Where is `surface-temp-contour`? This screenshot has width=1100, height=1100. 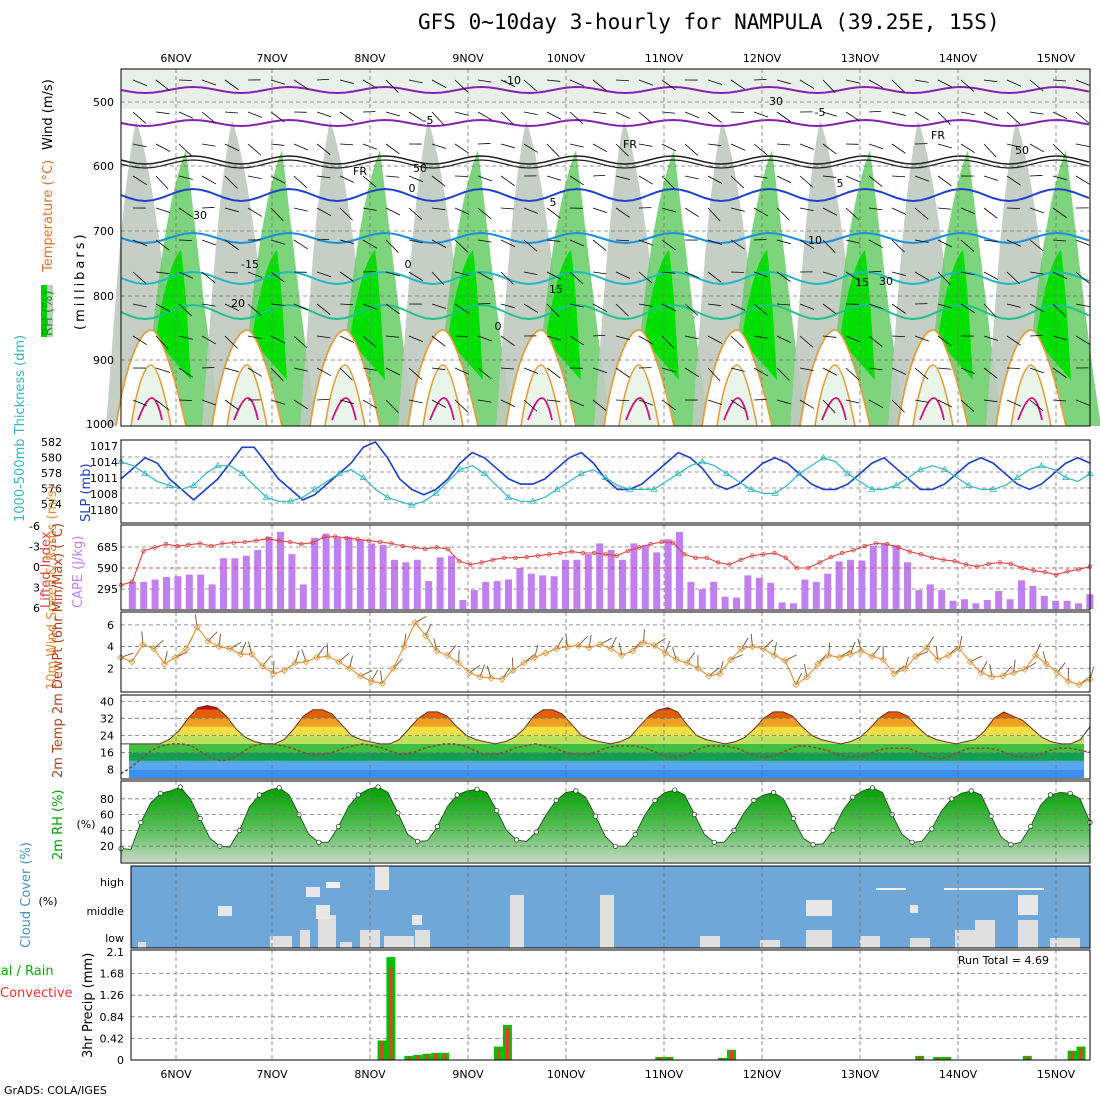
surface-temp-contour is located at coordinates (540, 409).